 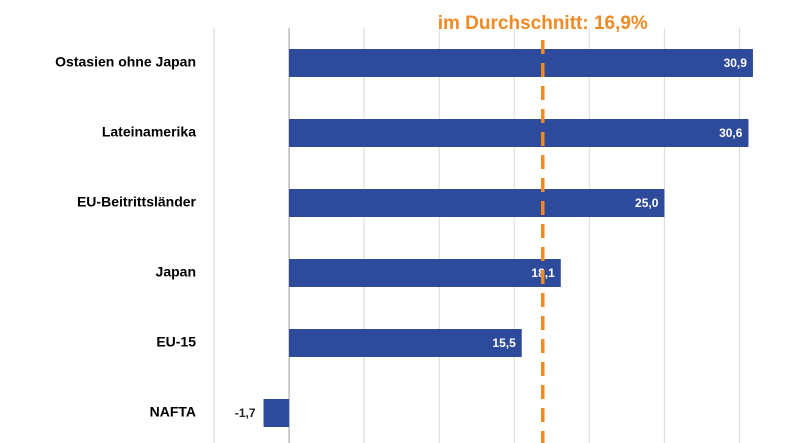 What do you see at coordinates (176, 272) in the screenshot?
I see `category-label: Japan` at bounding box center [176, 272].